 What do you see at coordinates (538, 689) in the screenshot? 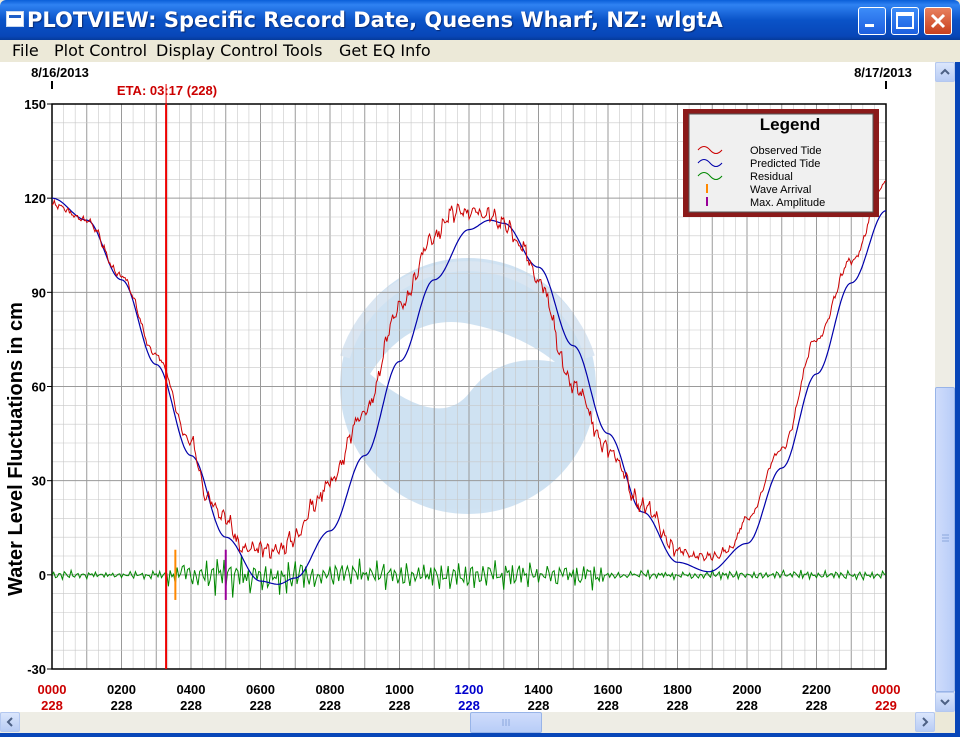
I see `x-tick-label-time: 1400` at bounding box center [538, 689].